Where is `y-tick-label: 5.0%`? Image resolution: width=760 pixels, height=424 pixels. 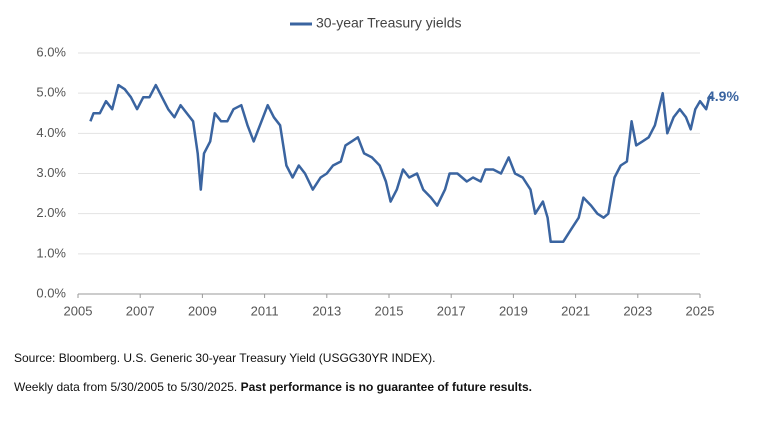 y-tick-label: 5.0% is located at coordinates (51, 92).